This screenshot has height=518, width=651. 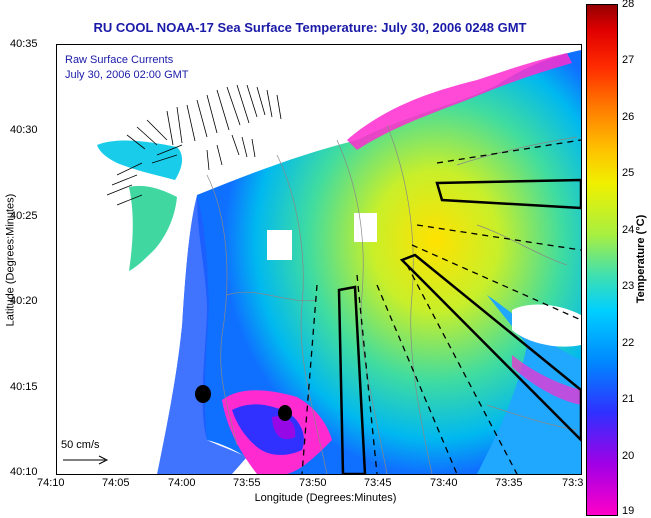 What do you see at coordinates (628, 511) in the screenshot?
I see `colorbar-tick: 19` at bounding box center [628, 511].